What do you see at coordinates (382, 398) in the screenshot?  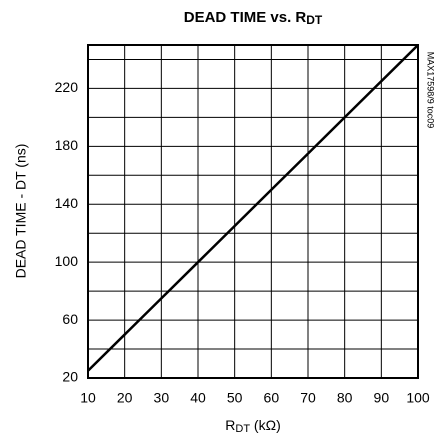 I see `x-tick-label: 90` at bounding box center [382, 398].